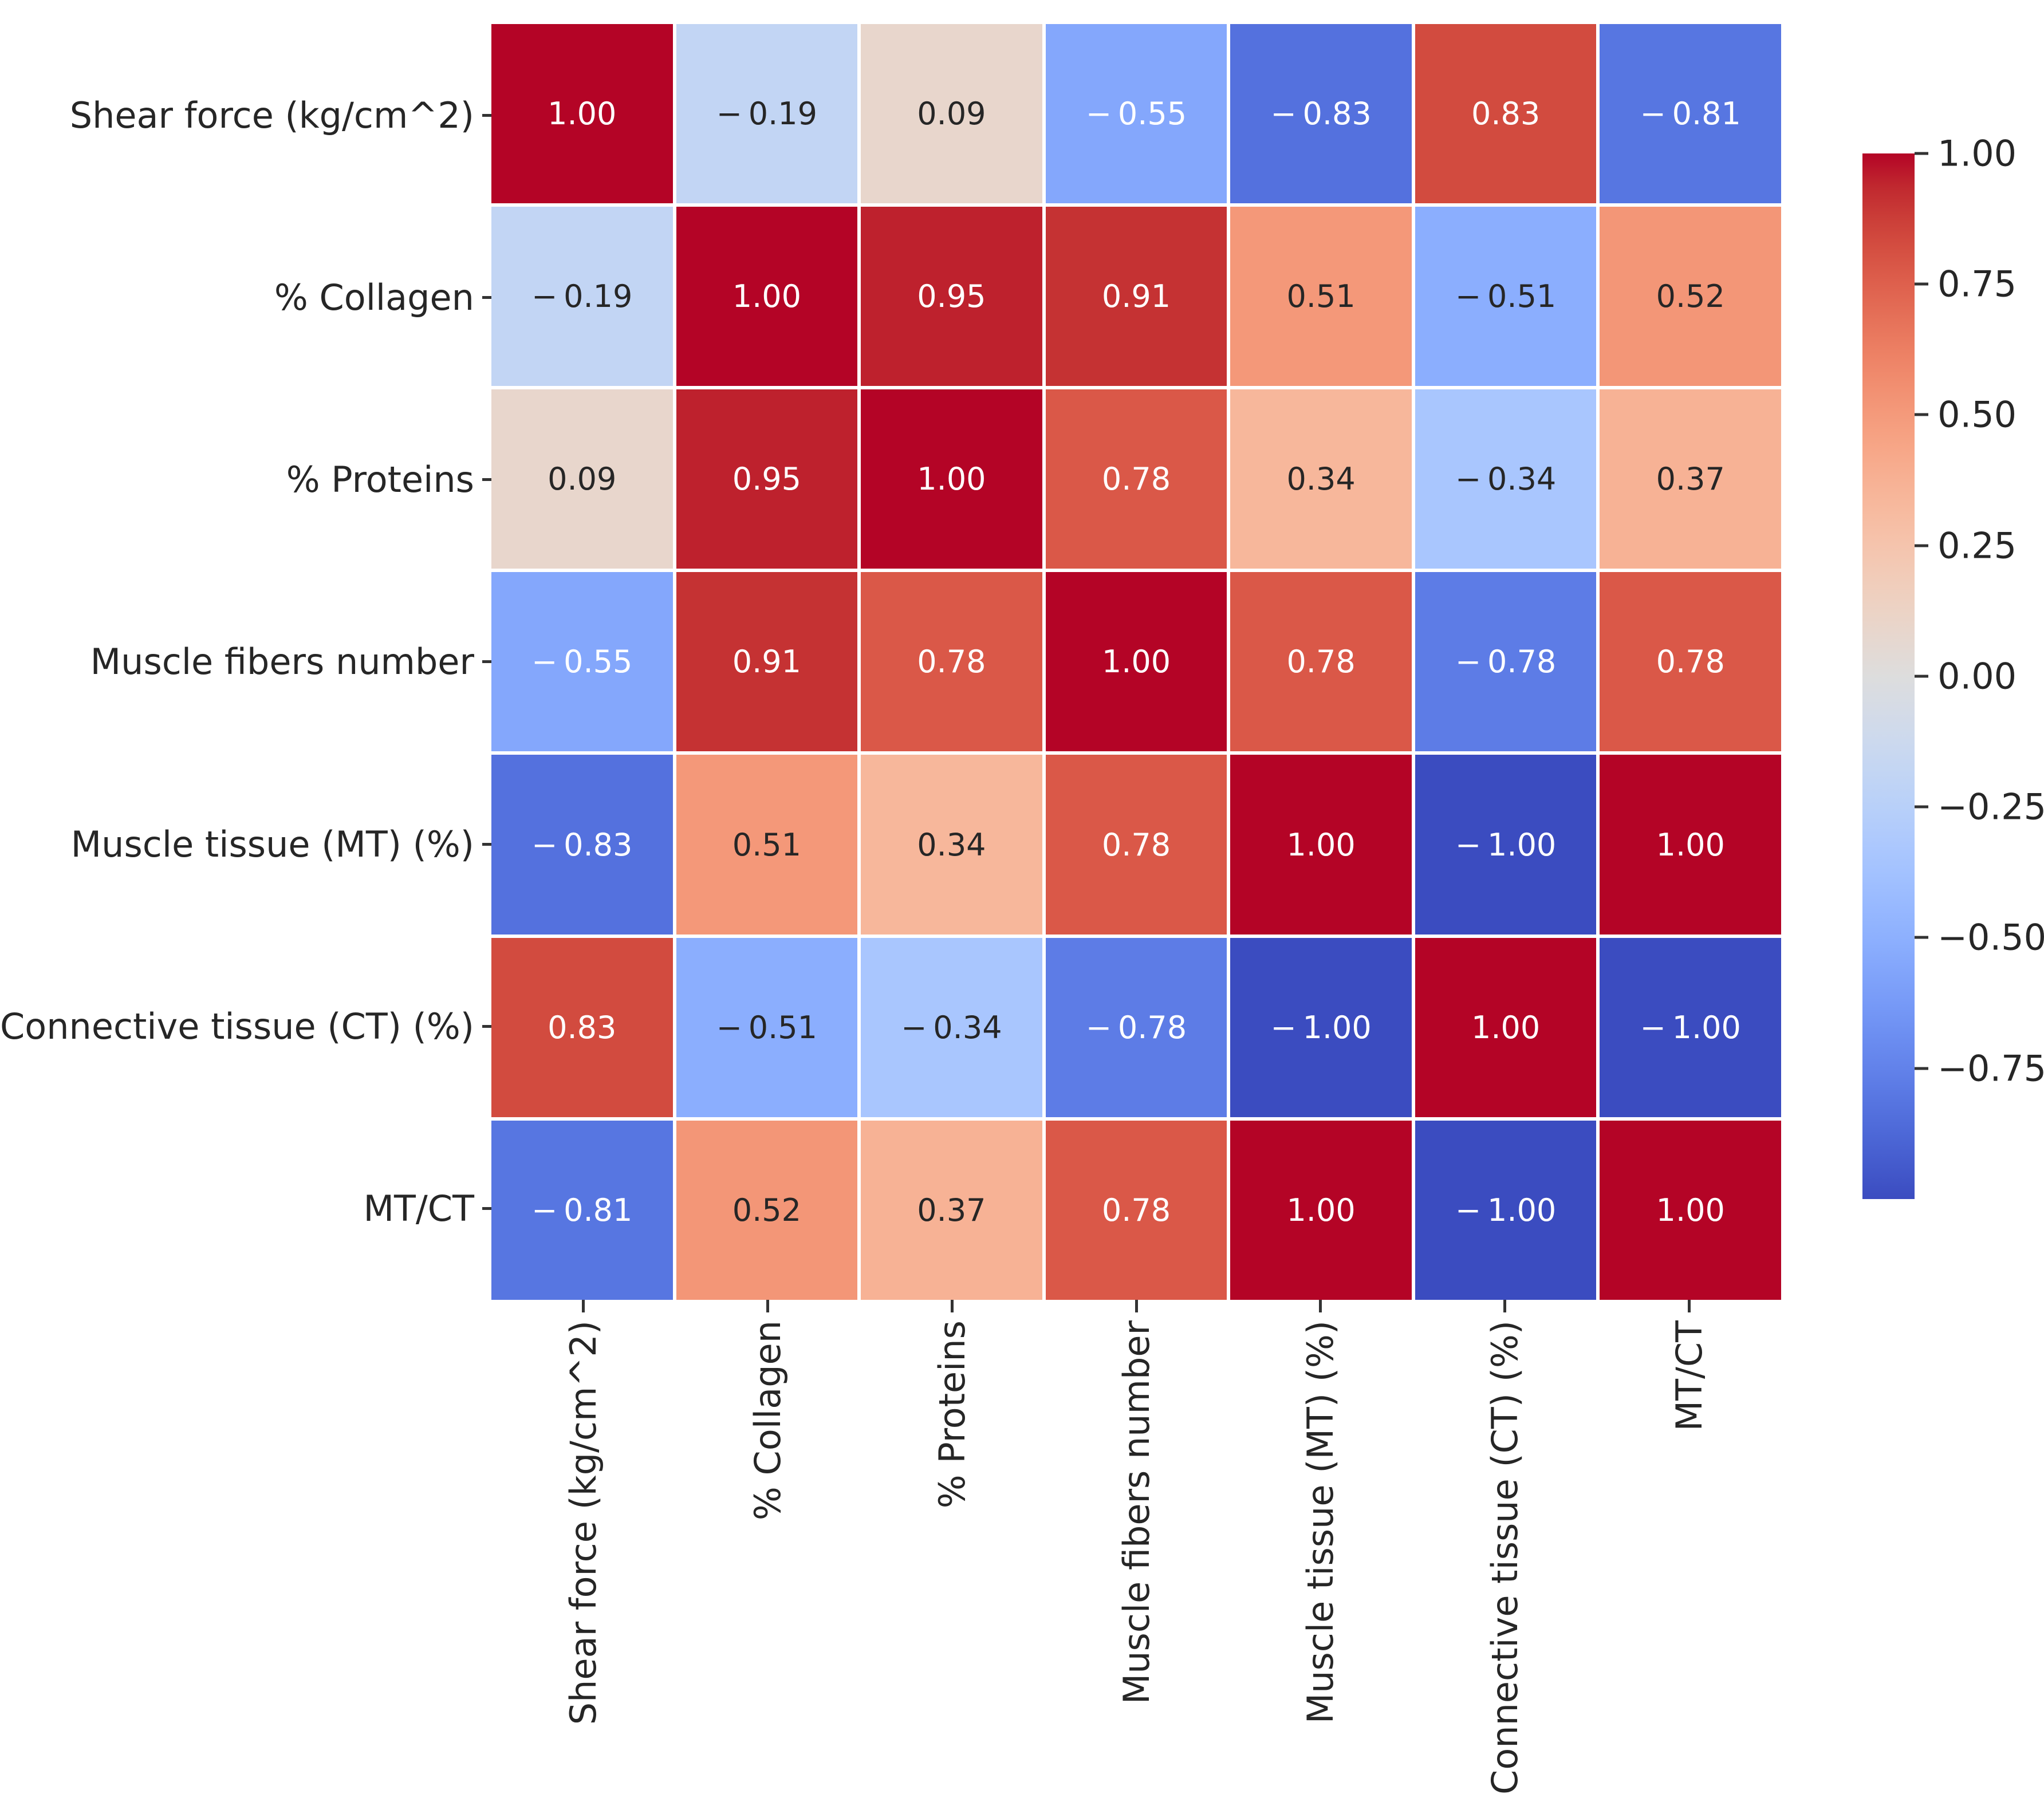  Describe the element at coordinates (1136, 479) in the screenshot. I see `heatmap-cell-r2-c3: 0.78` at that location.